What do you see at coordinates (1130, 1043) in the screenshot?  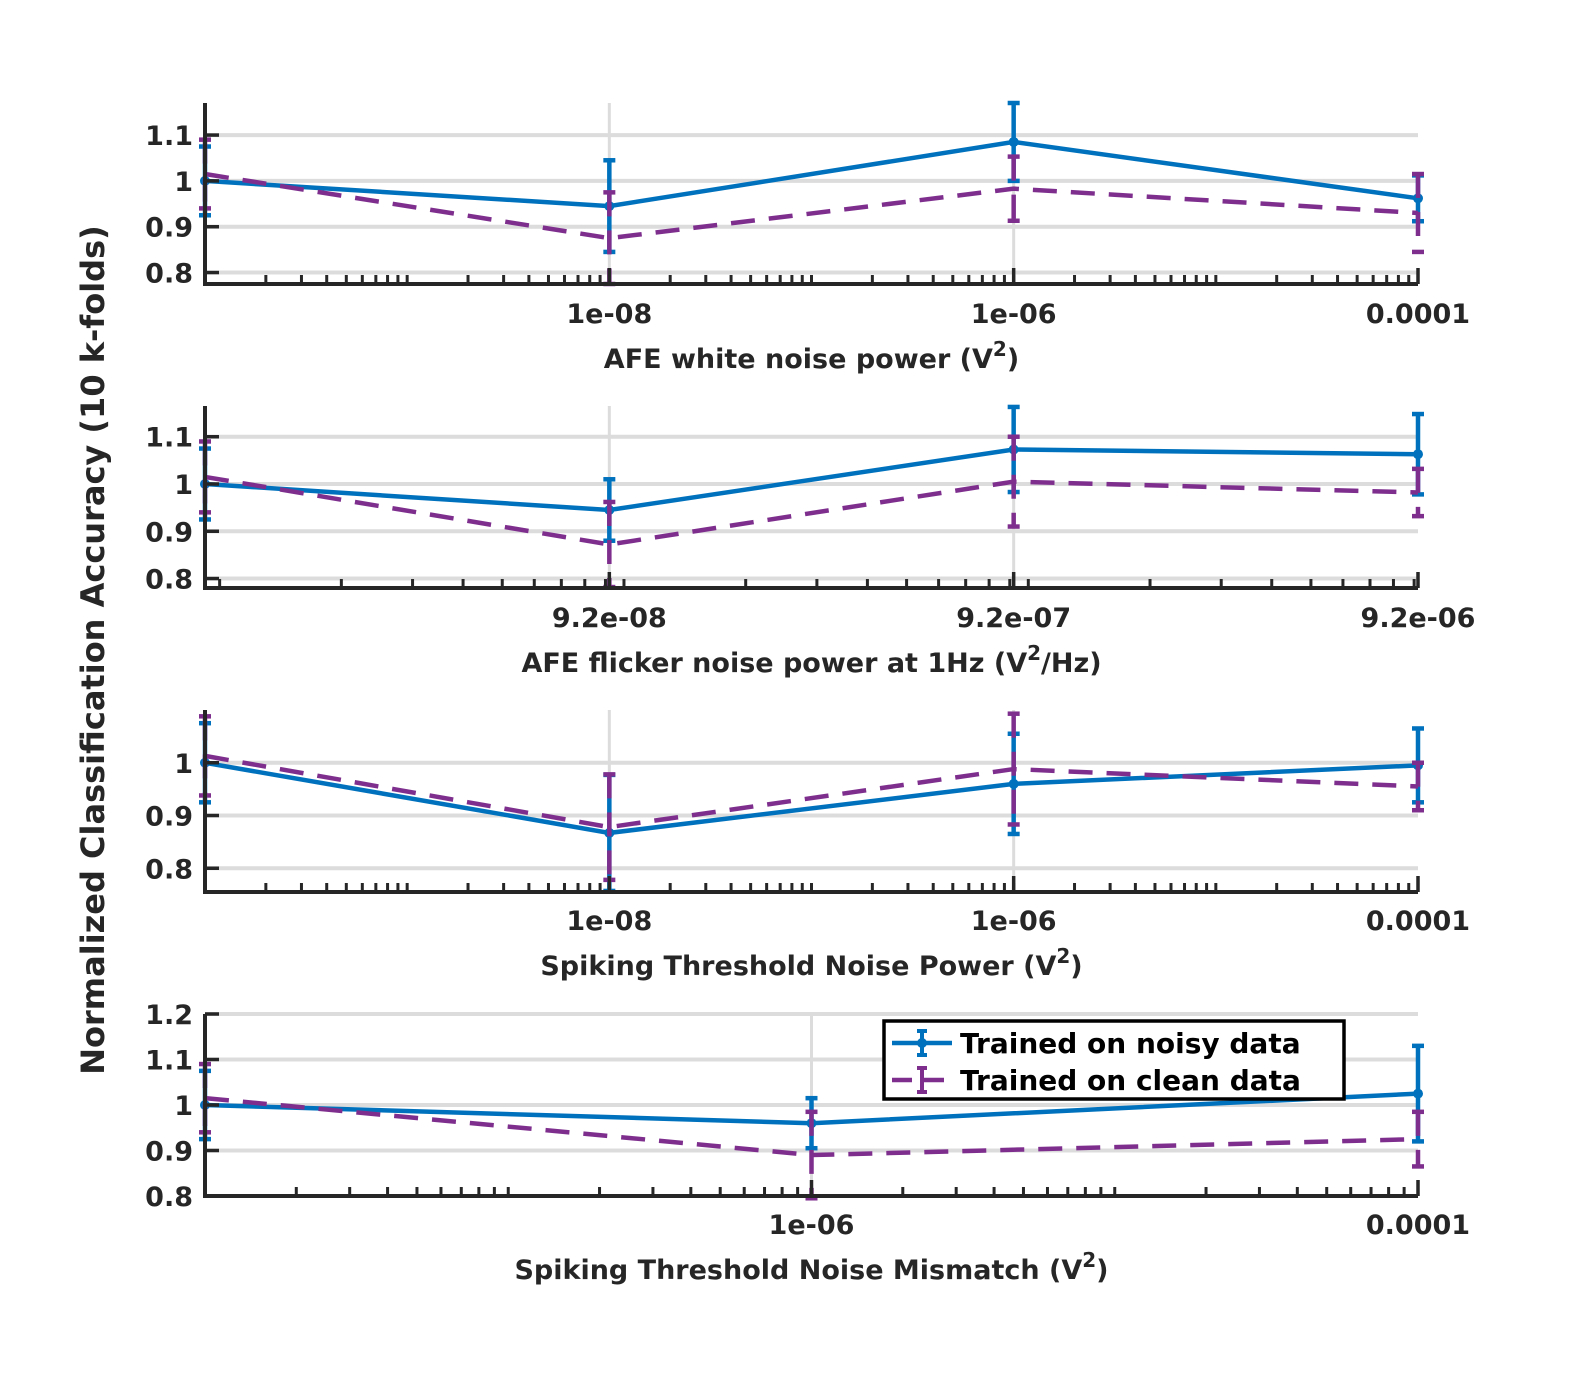 I see `legend-label: Trained on noisy data` at bounding box center [1130, 1043].